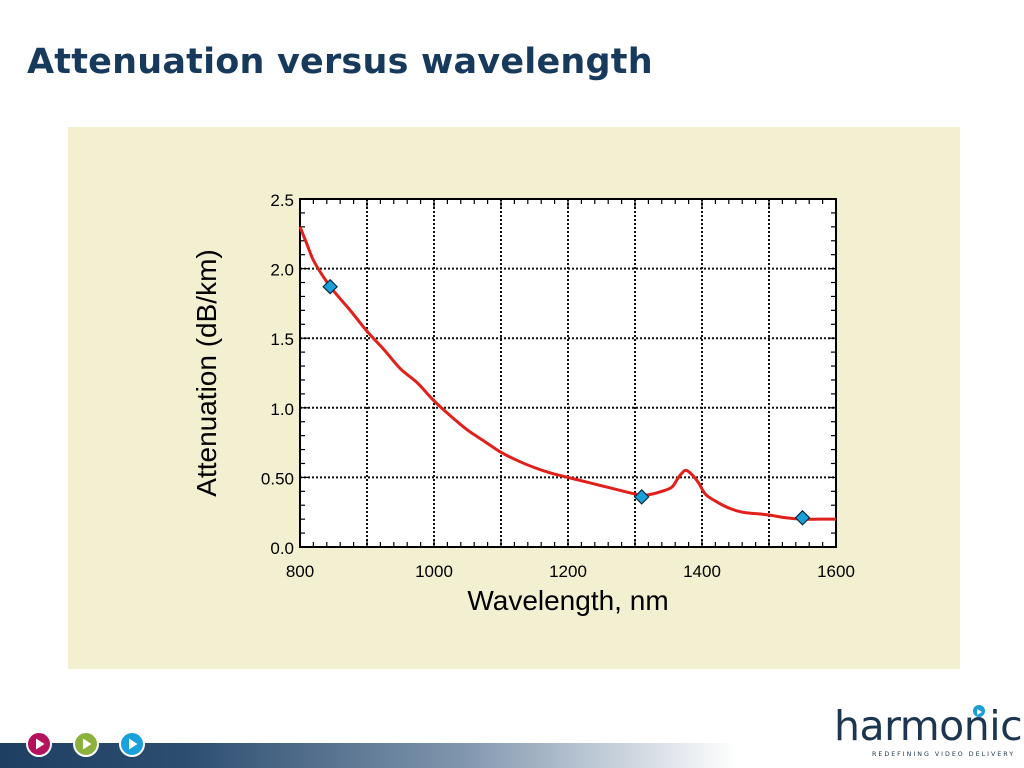 The image size is (1024, 768). I want to click on x-tick-label: 1600, so click(836, 571).